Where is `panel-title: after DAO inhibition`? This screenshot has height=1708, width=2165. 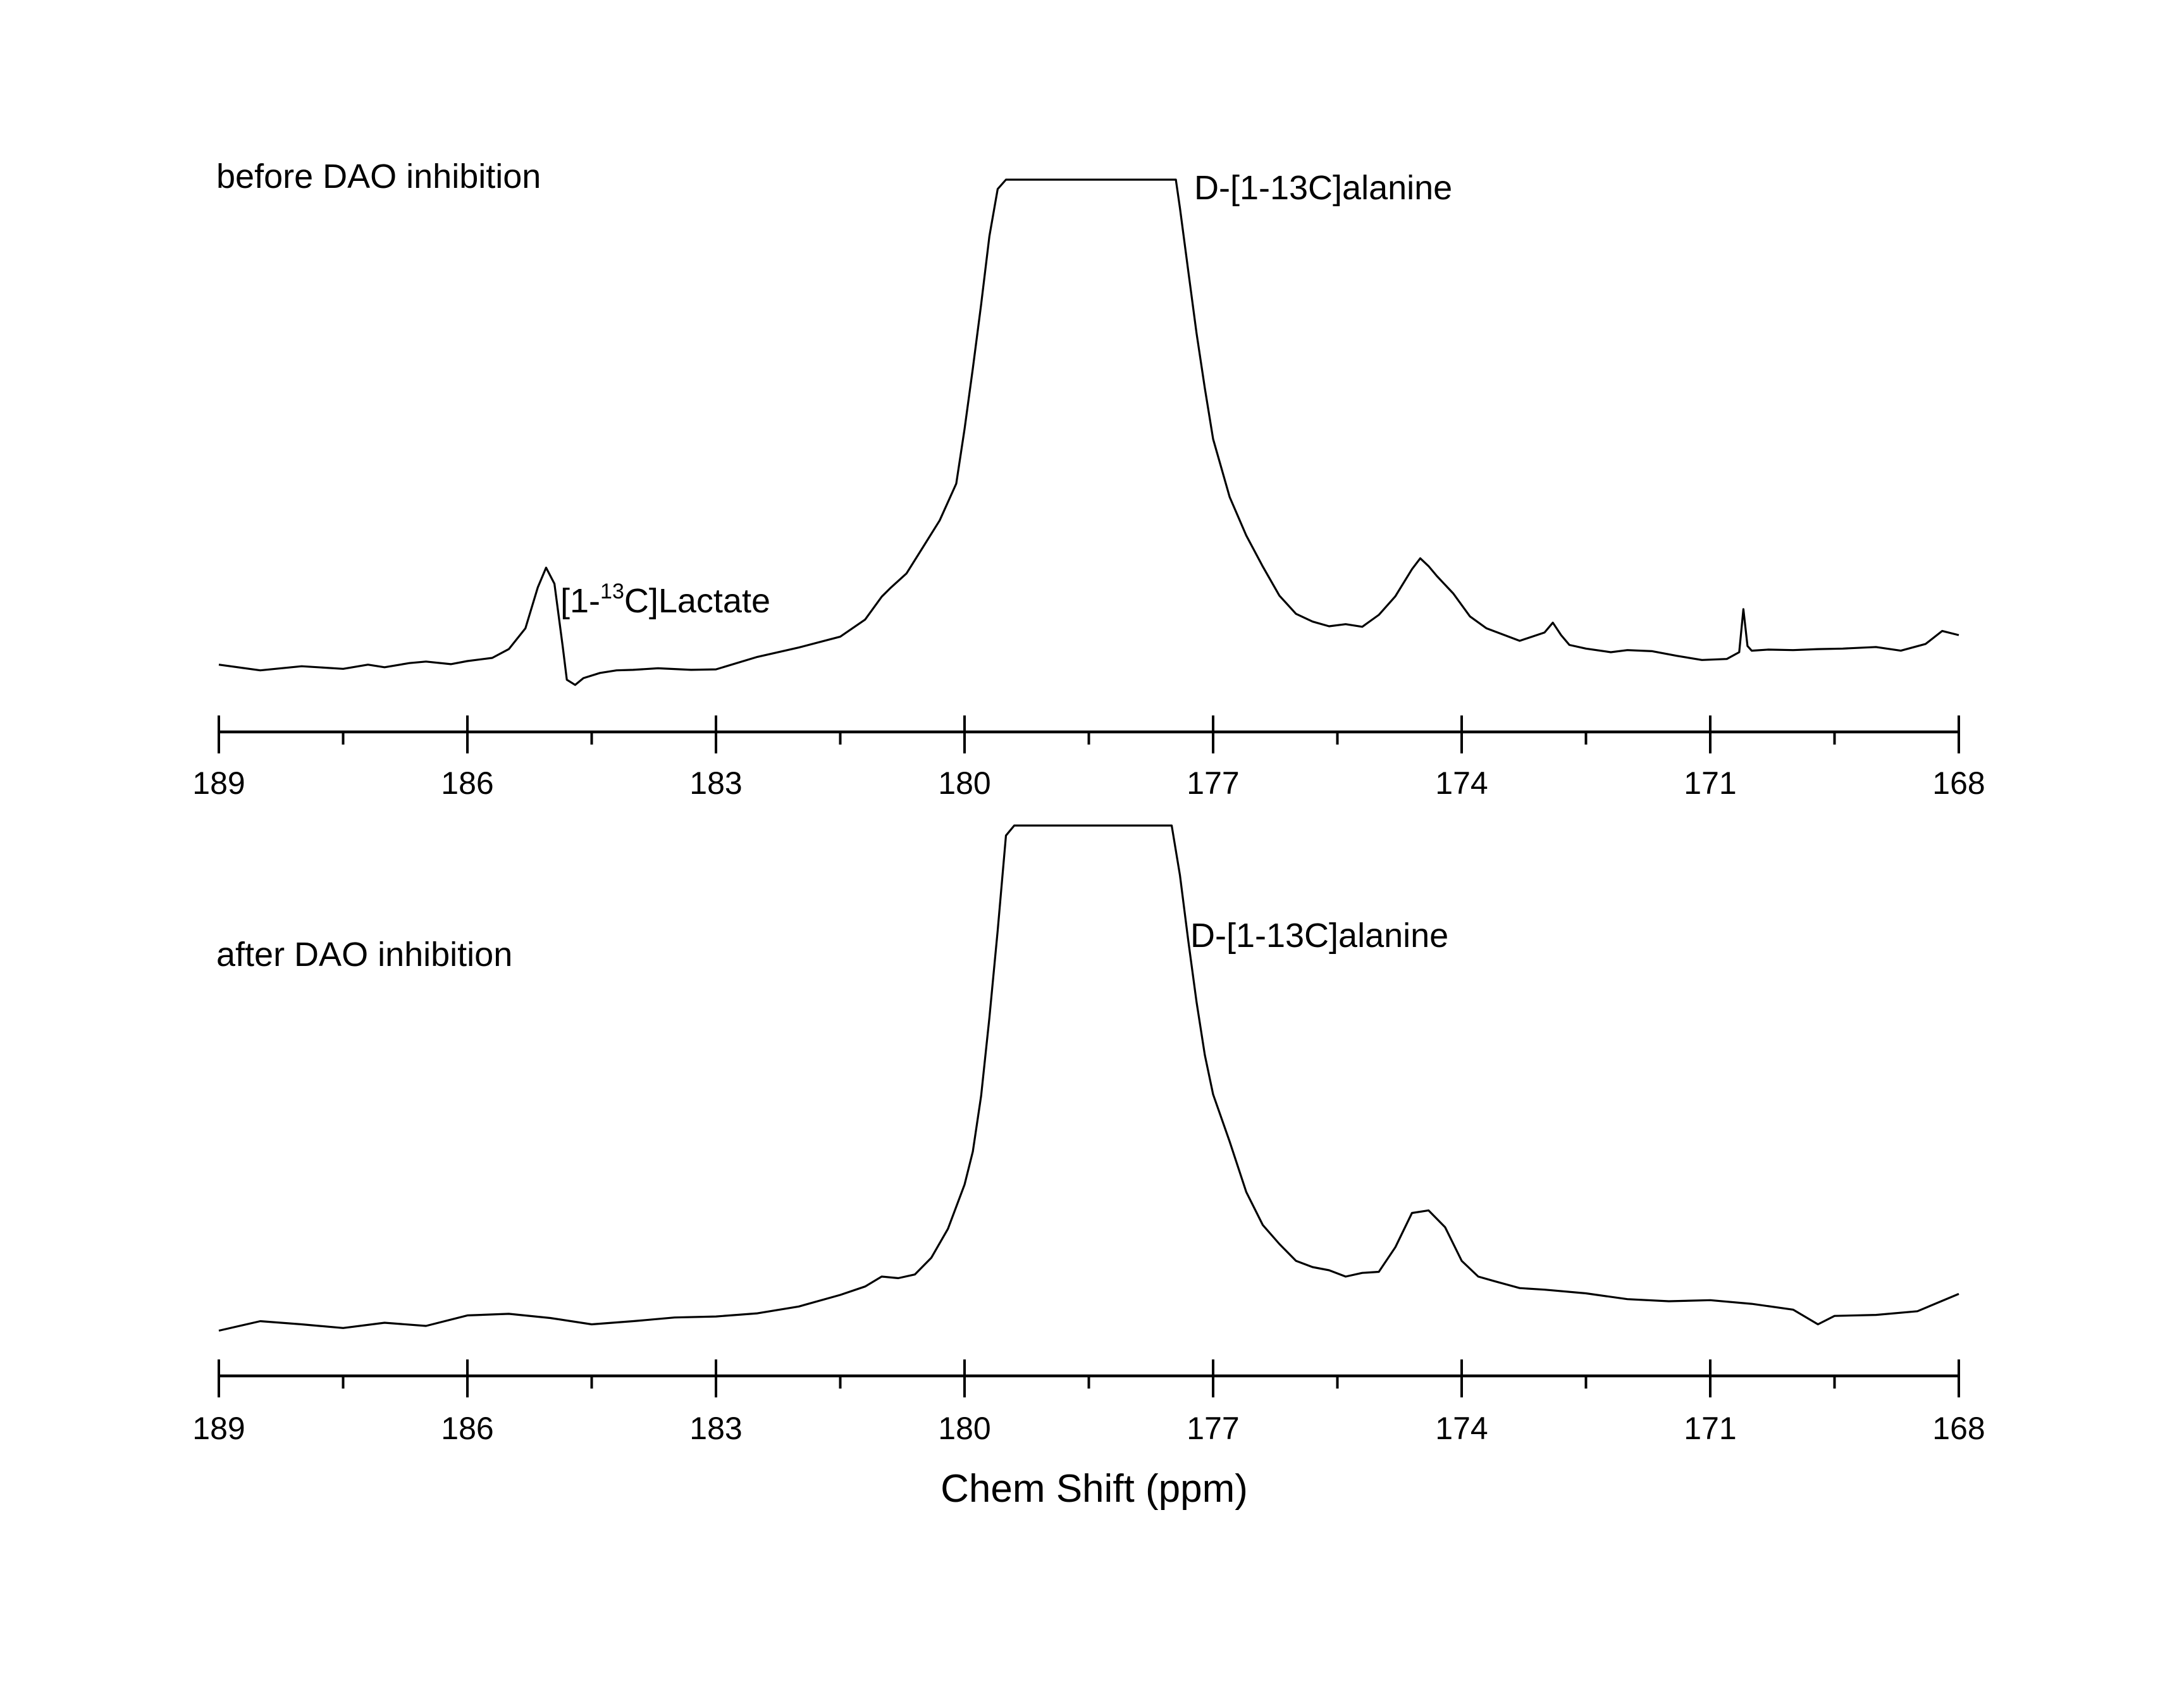 panel-title: after DAO inhibition is located at coordinates (364, 955).